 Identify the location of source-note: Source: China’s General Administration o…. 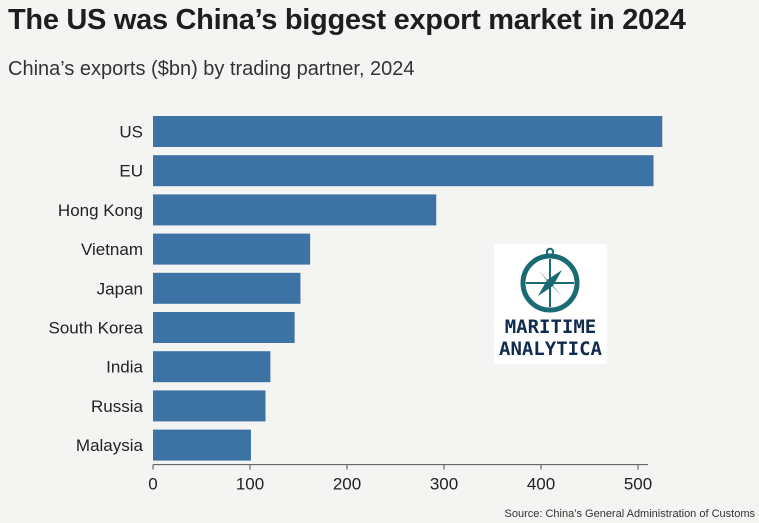
(629, 514).